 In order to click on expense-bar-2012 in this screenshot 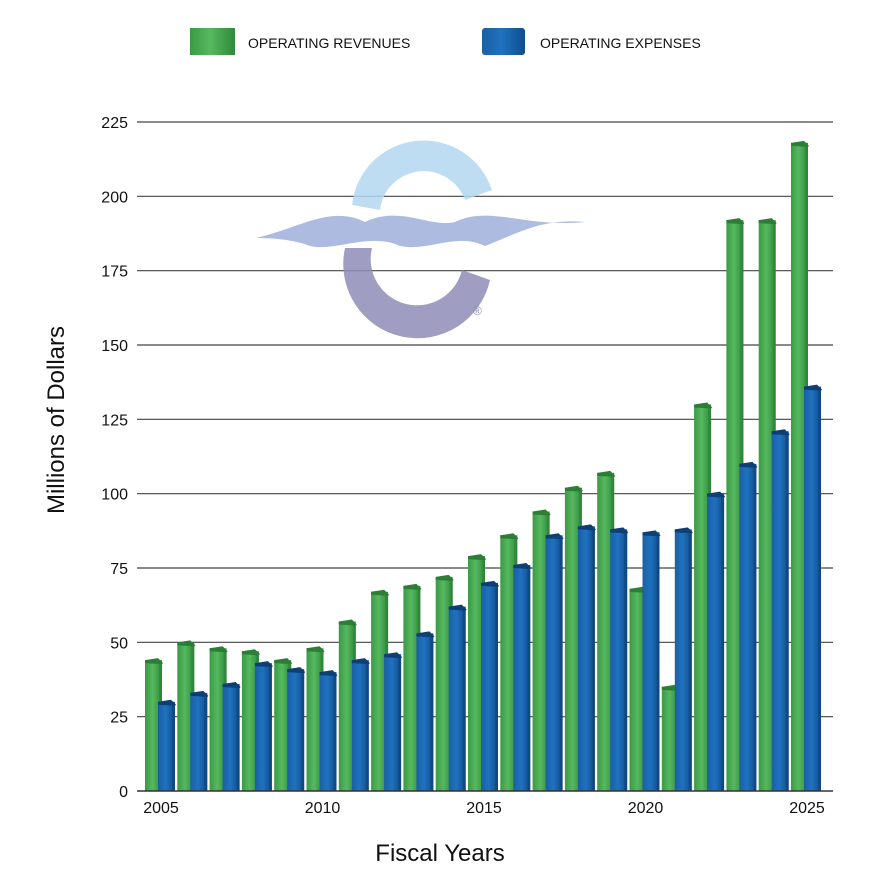, I will do `click(393, 721)`.